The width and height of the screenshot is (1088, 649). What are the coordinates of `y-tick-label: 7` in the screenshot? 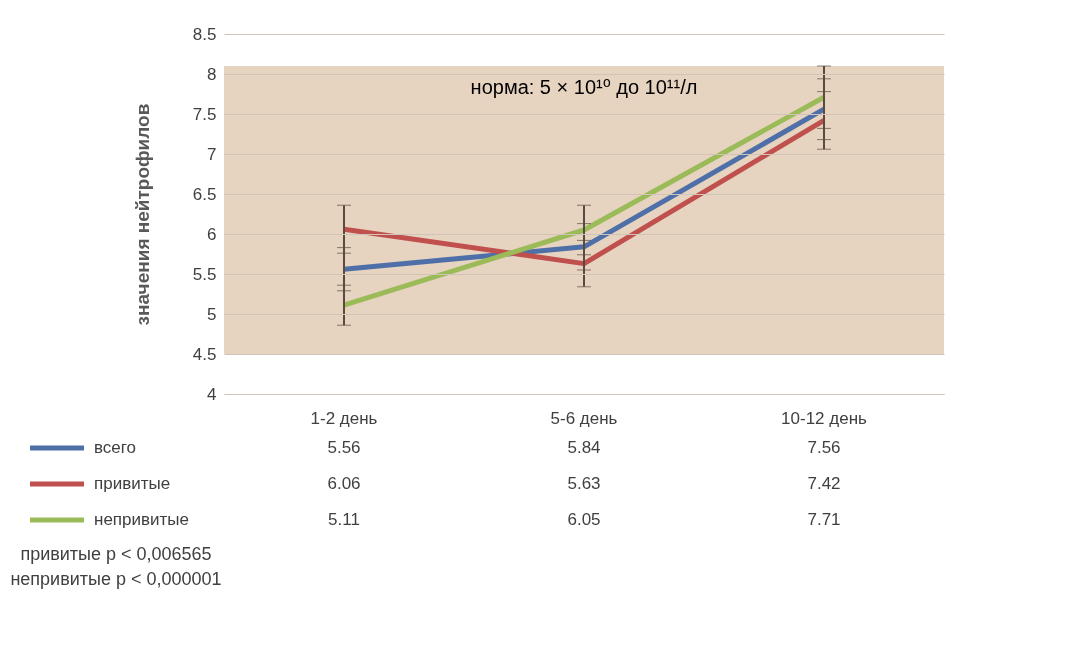 It's located at (212, 154).